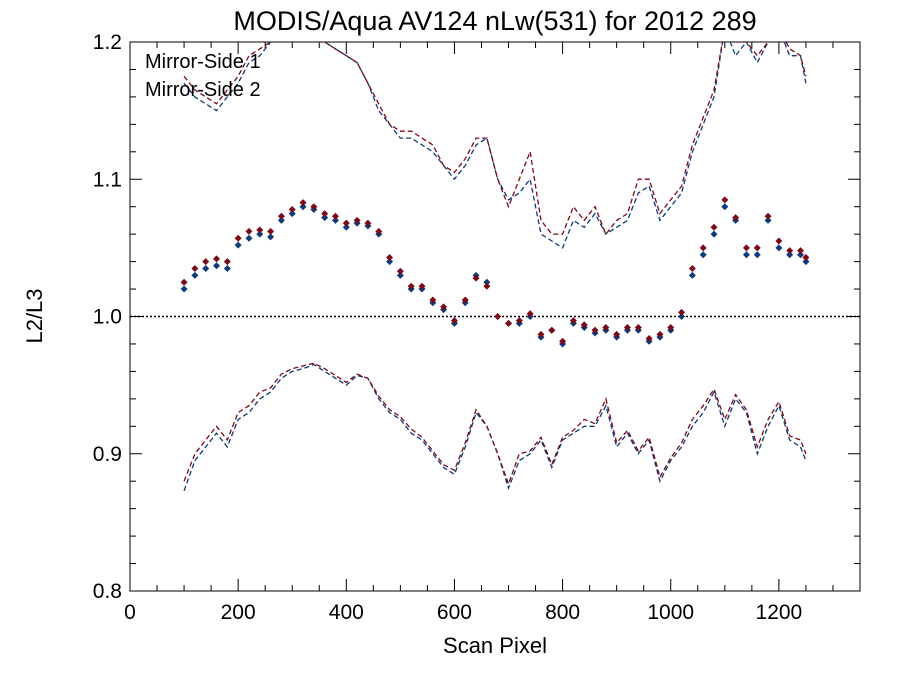 Image resolution: width=900 pixels, height=675 pixels. Describe the element at coordinates (107, 317) in the screenshot. I see `y-tick-label: 1.0` at that location.